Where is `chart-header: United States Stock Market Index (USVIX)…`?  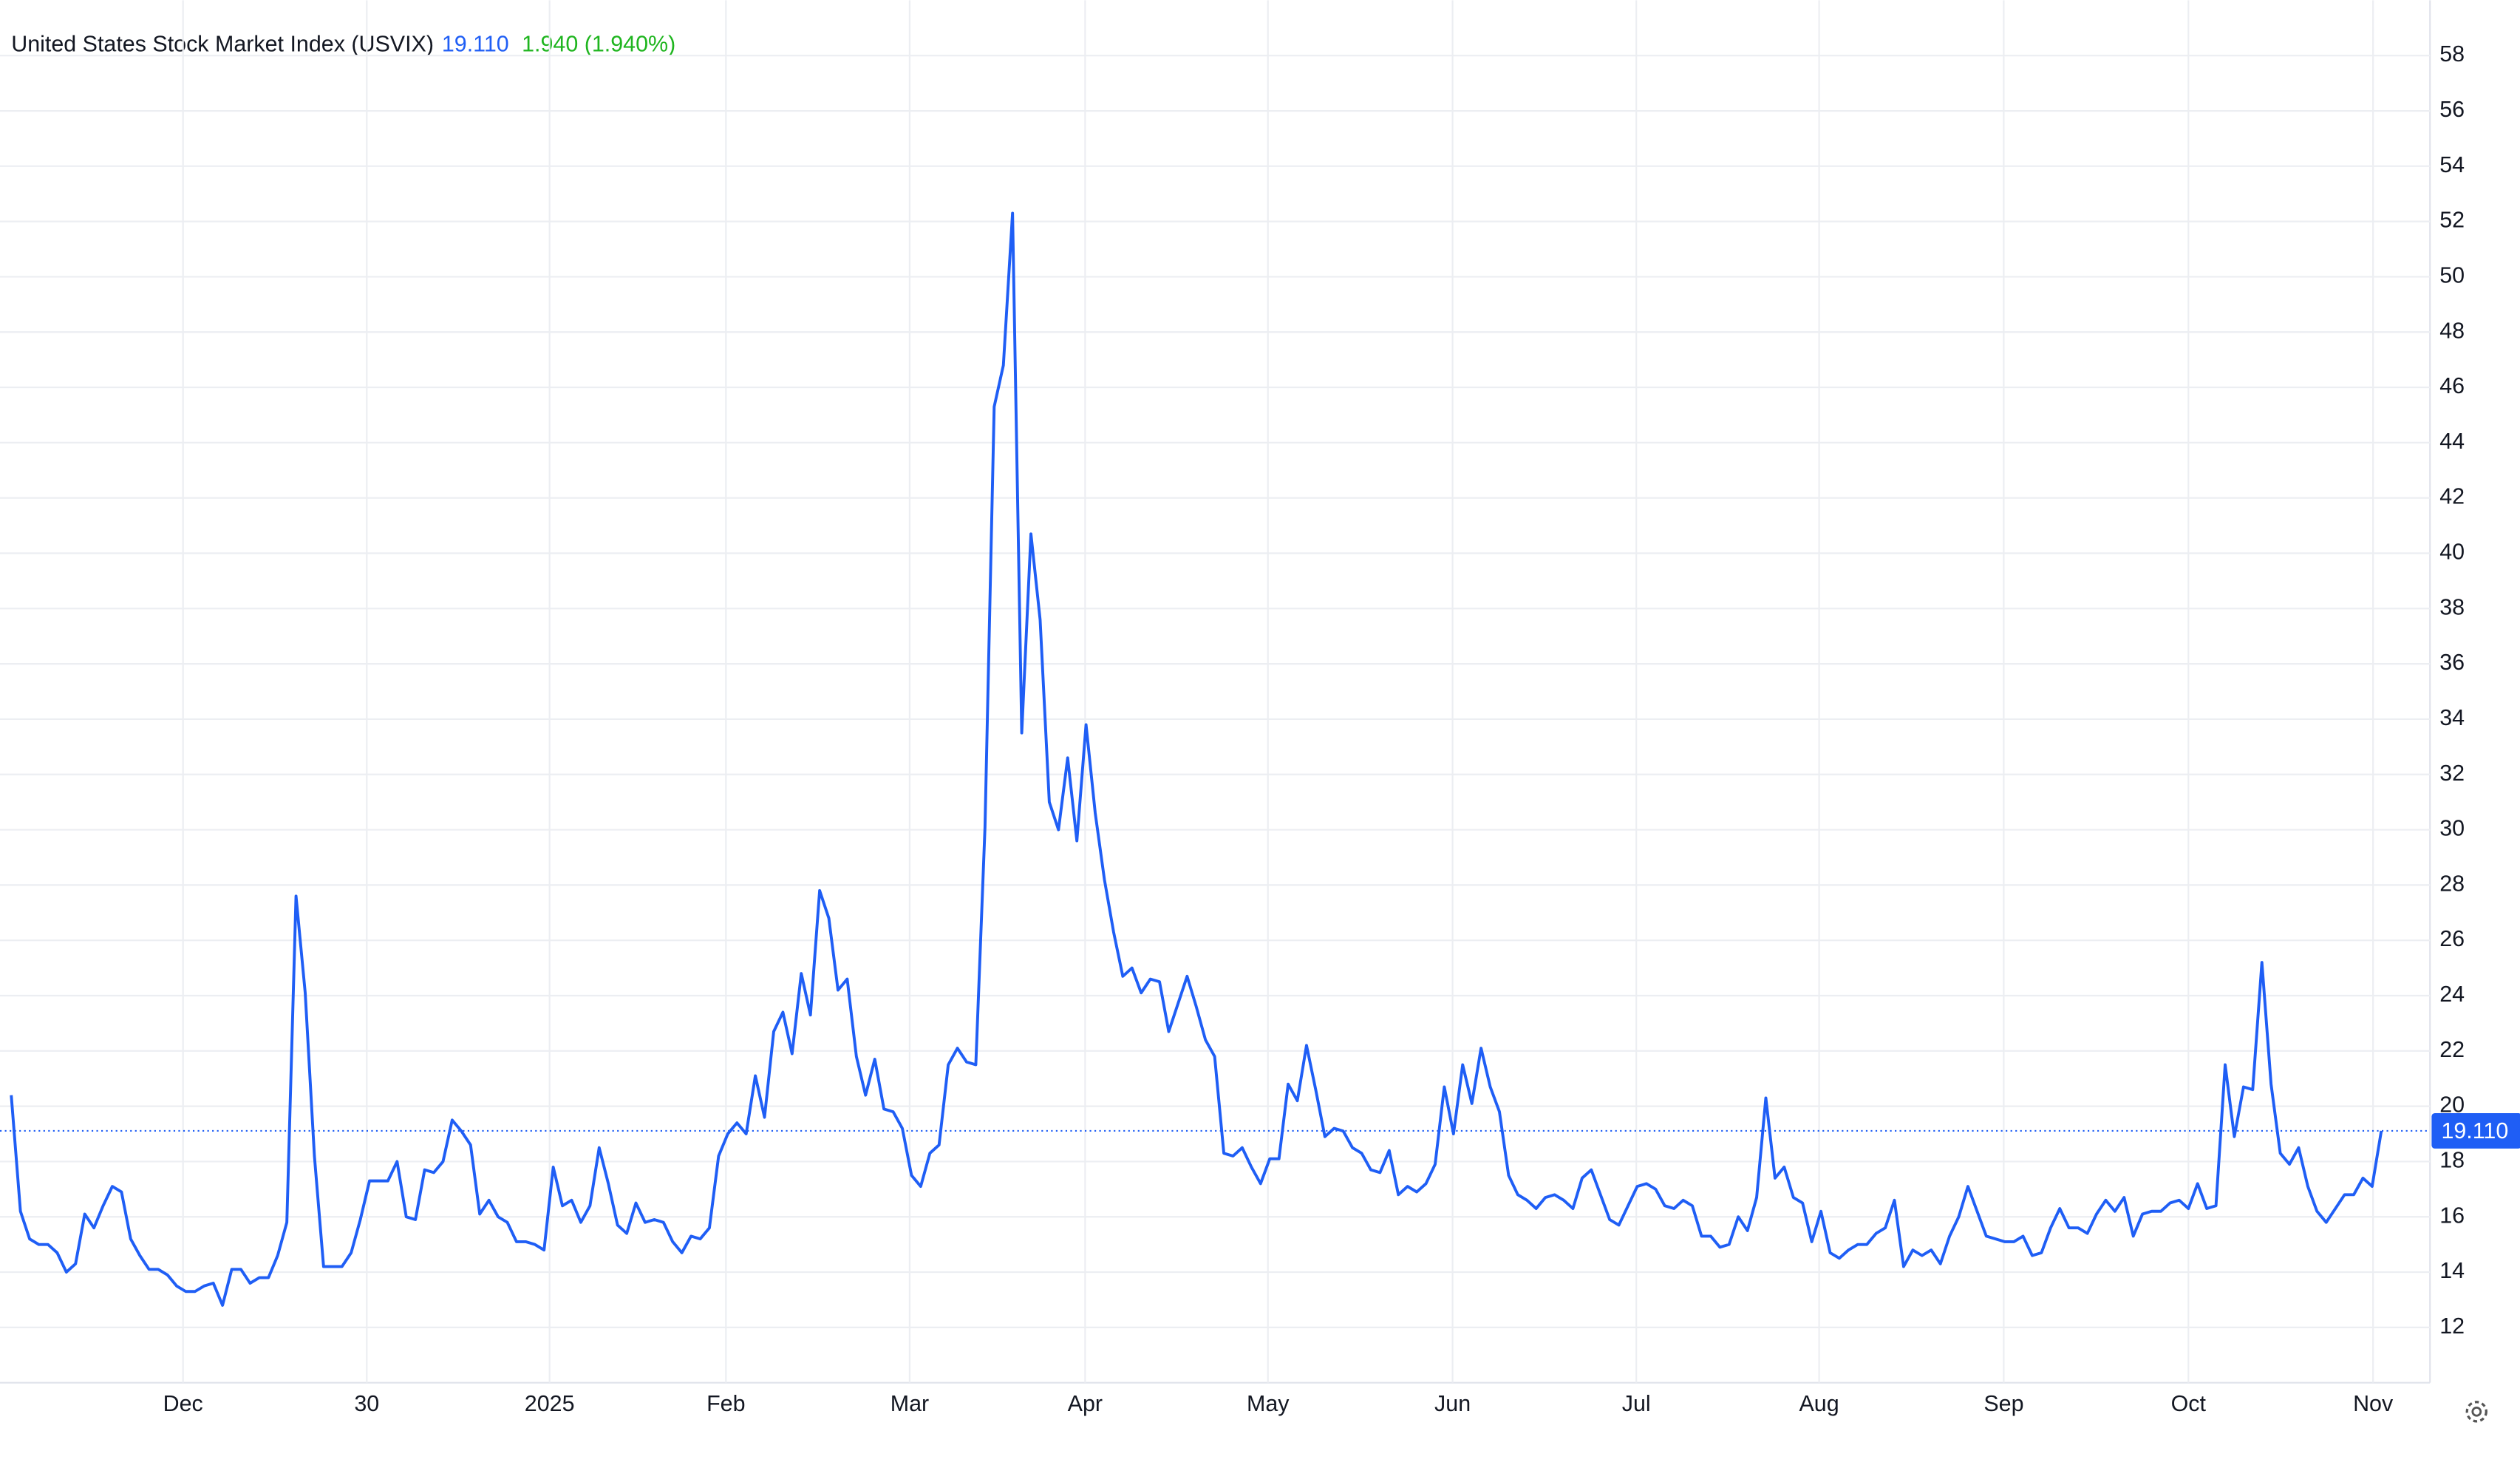
chart-header: United States Stock Market Index (USVIX)… is located at coordinates (343, 43).